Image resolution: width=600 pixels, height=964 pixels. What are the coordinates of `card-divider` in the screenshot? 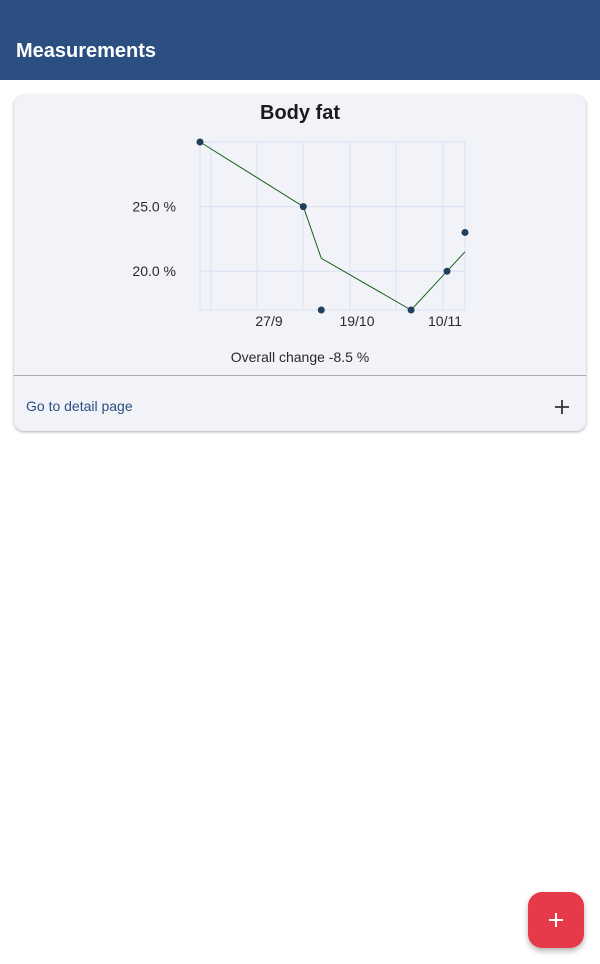 It's located at (300, 375).